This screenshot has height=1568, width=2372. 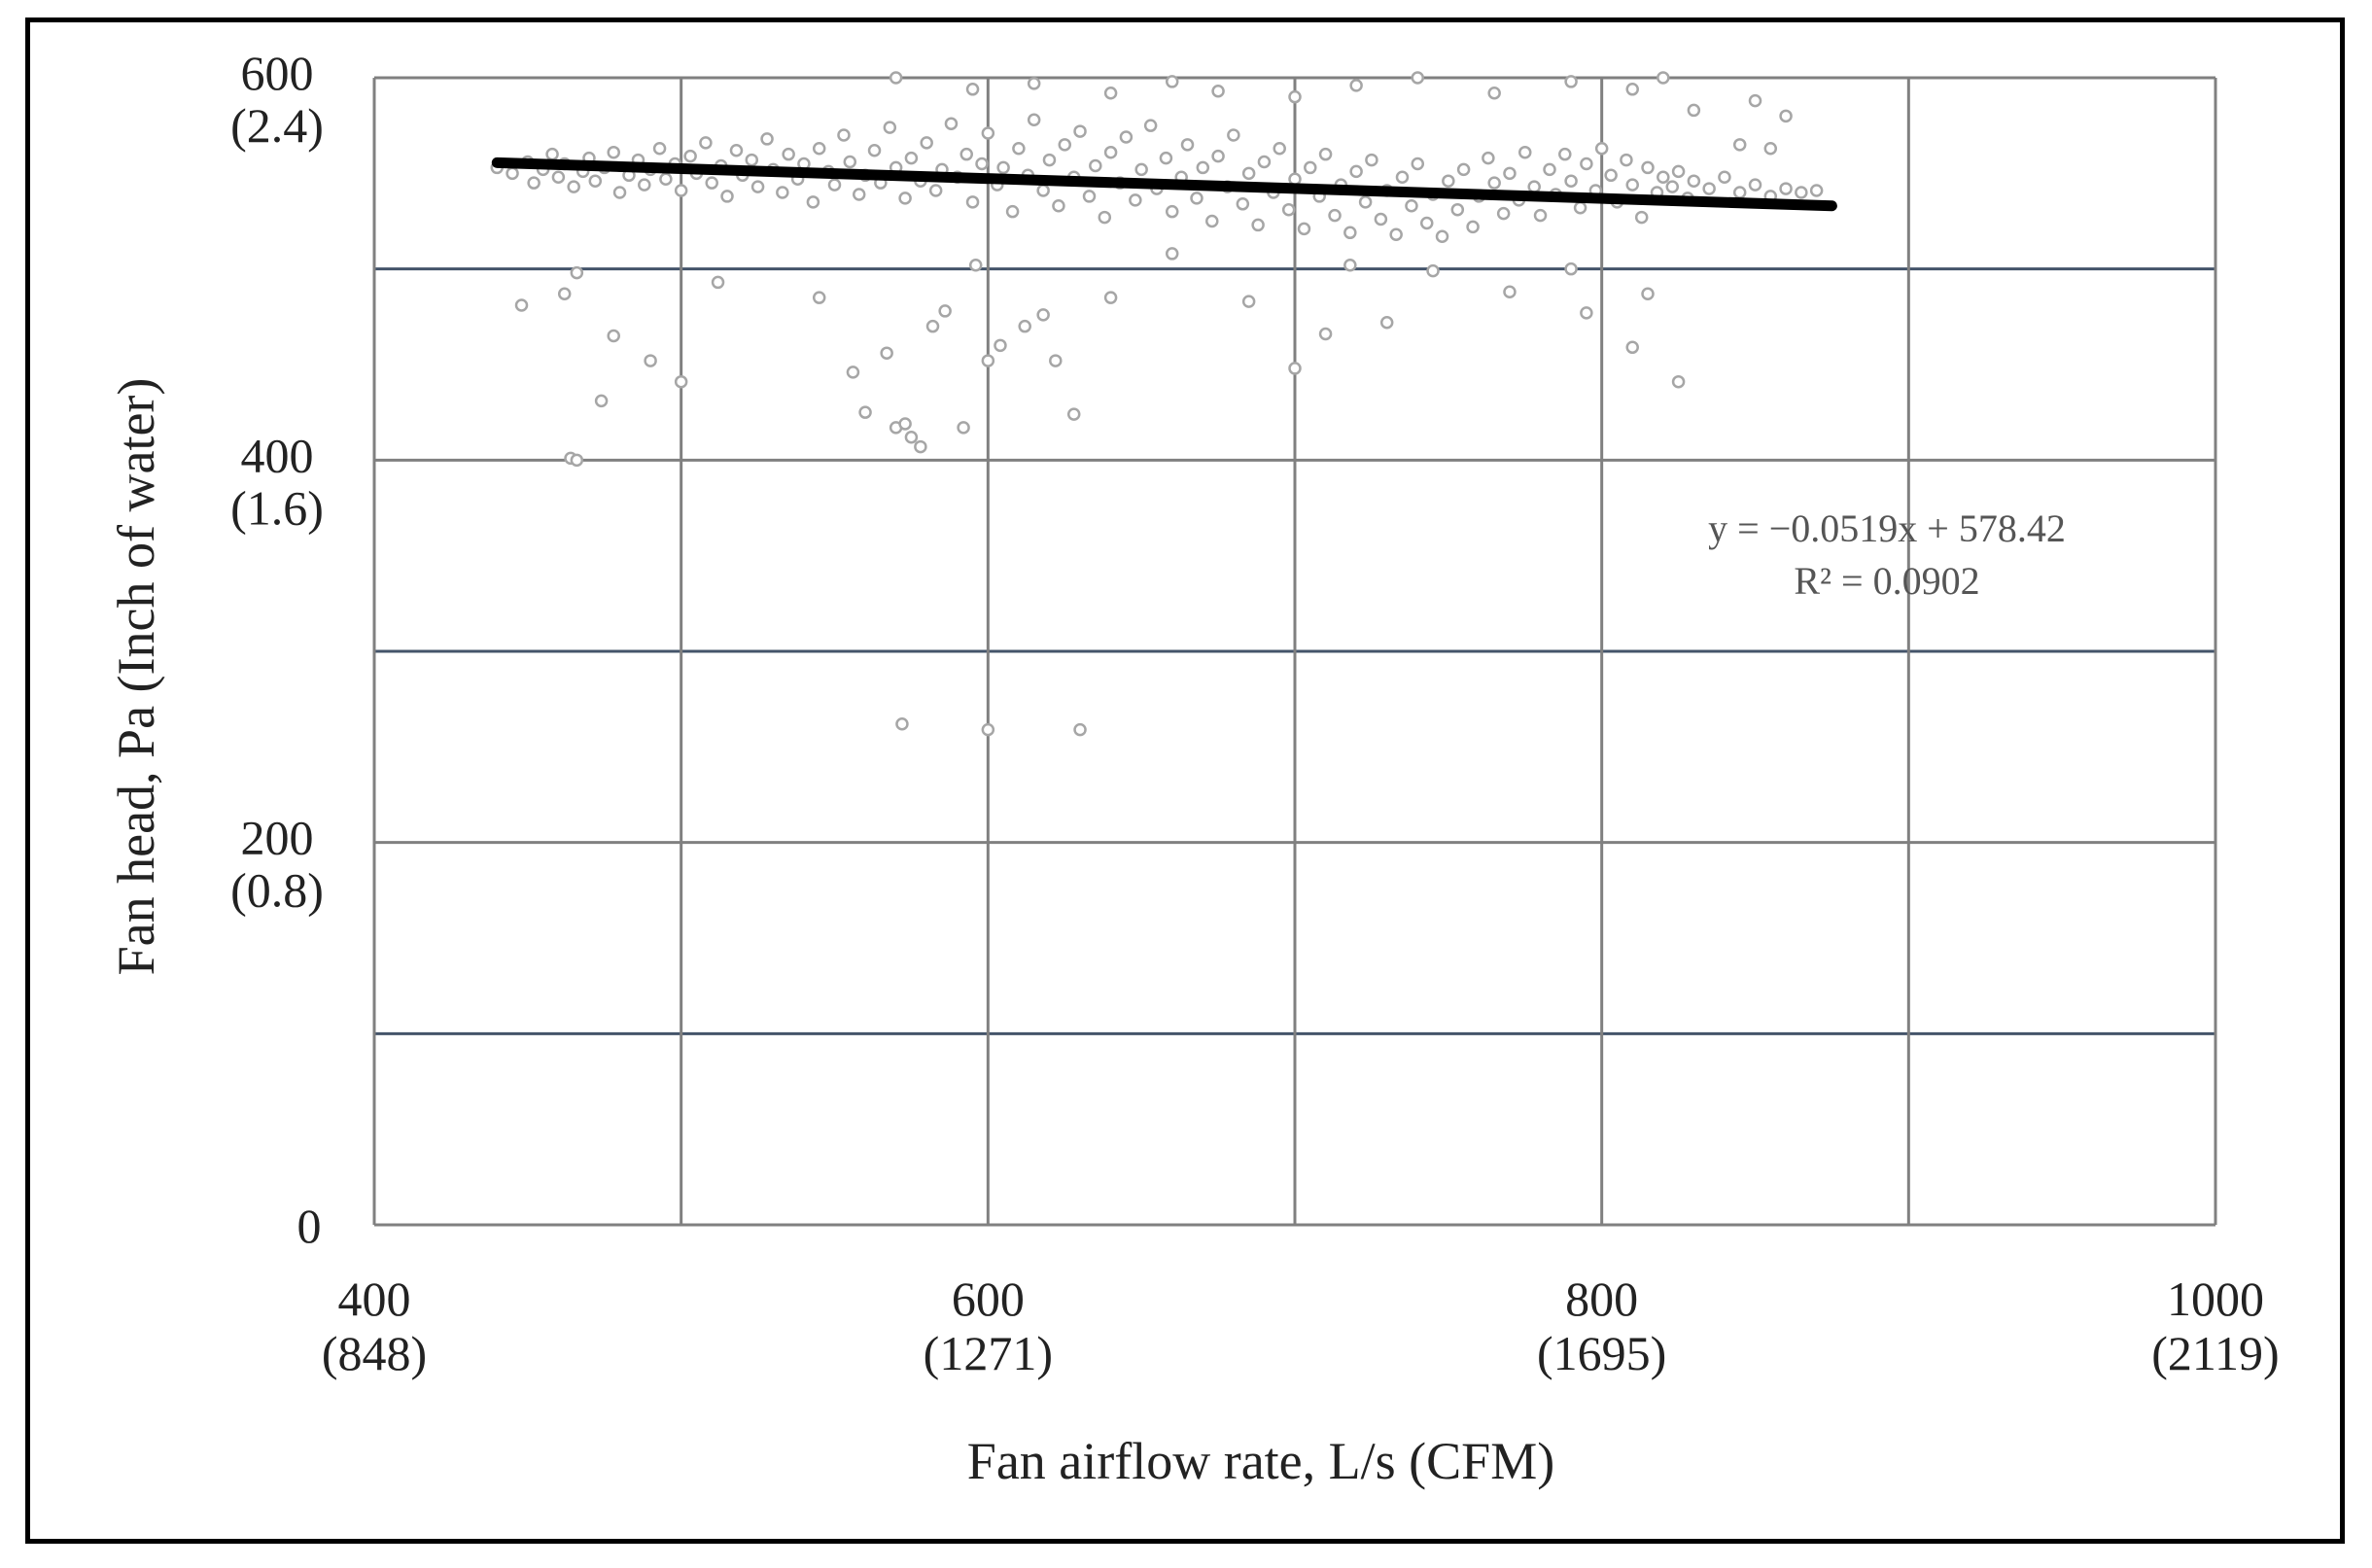 I want to click on x-tick-label: 400, so click(x=374, y=1299).